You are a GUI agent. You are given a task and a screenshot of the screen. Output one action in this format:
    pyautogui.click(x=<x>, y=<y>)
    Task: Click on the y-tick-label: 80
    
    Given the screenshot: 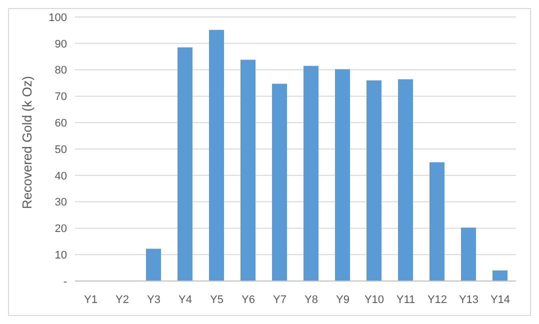 What is the action you would take?
    pyautogui.click(x=60, y=70)
    